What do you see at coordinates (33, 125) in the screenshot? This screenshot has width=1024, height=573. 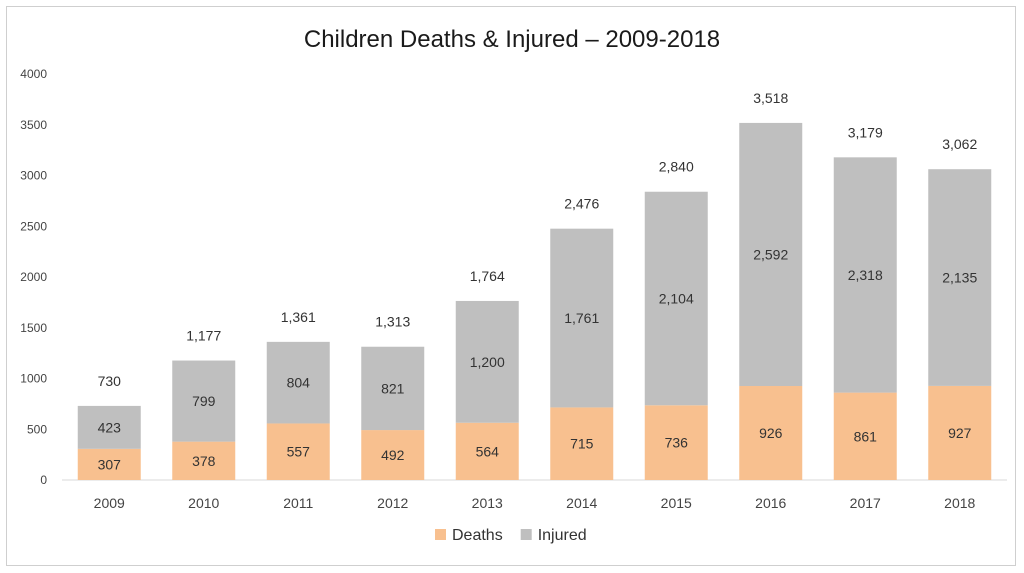 I see `y-tick-label: 3500` at bounding box center [33, 125].